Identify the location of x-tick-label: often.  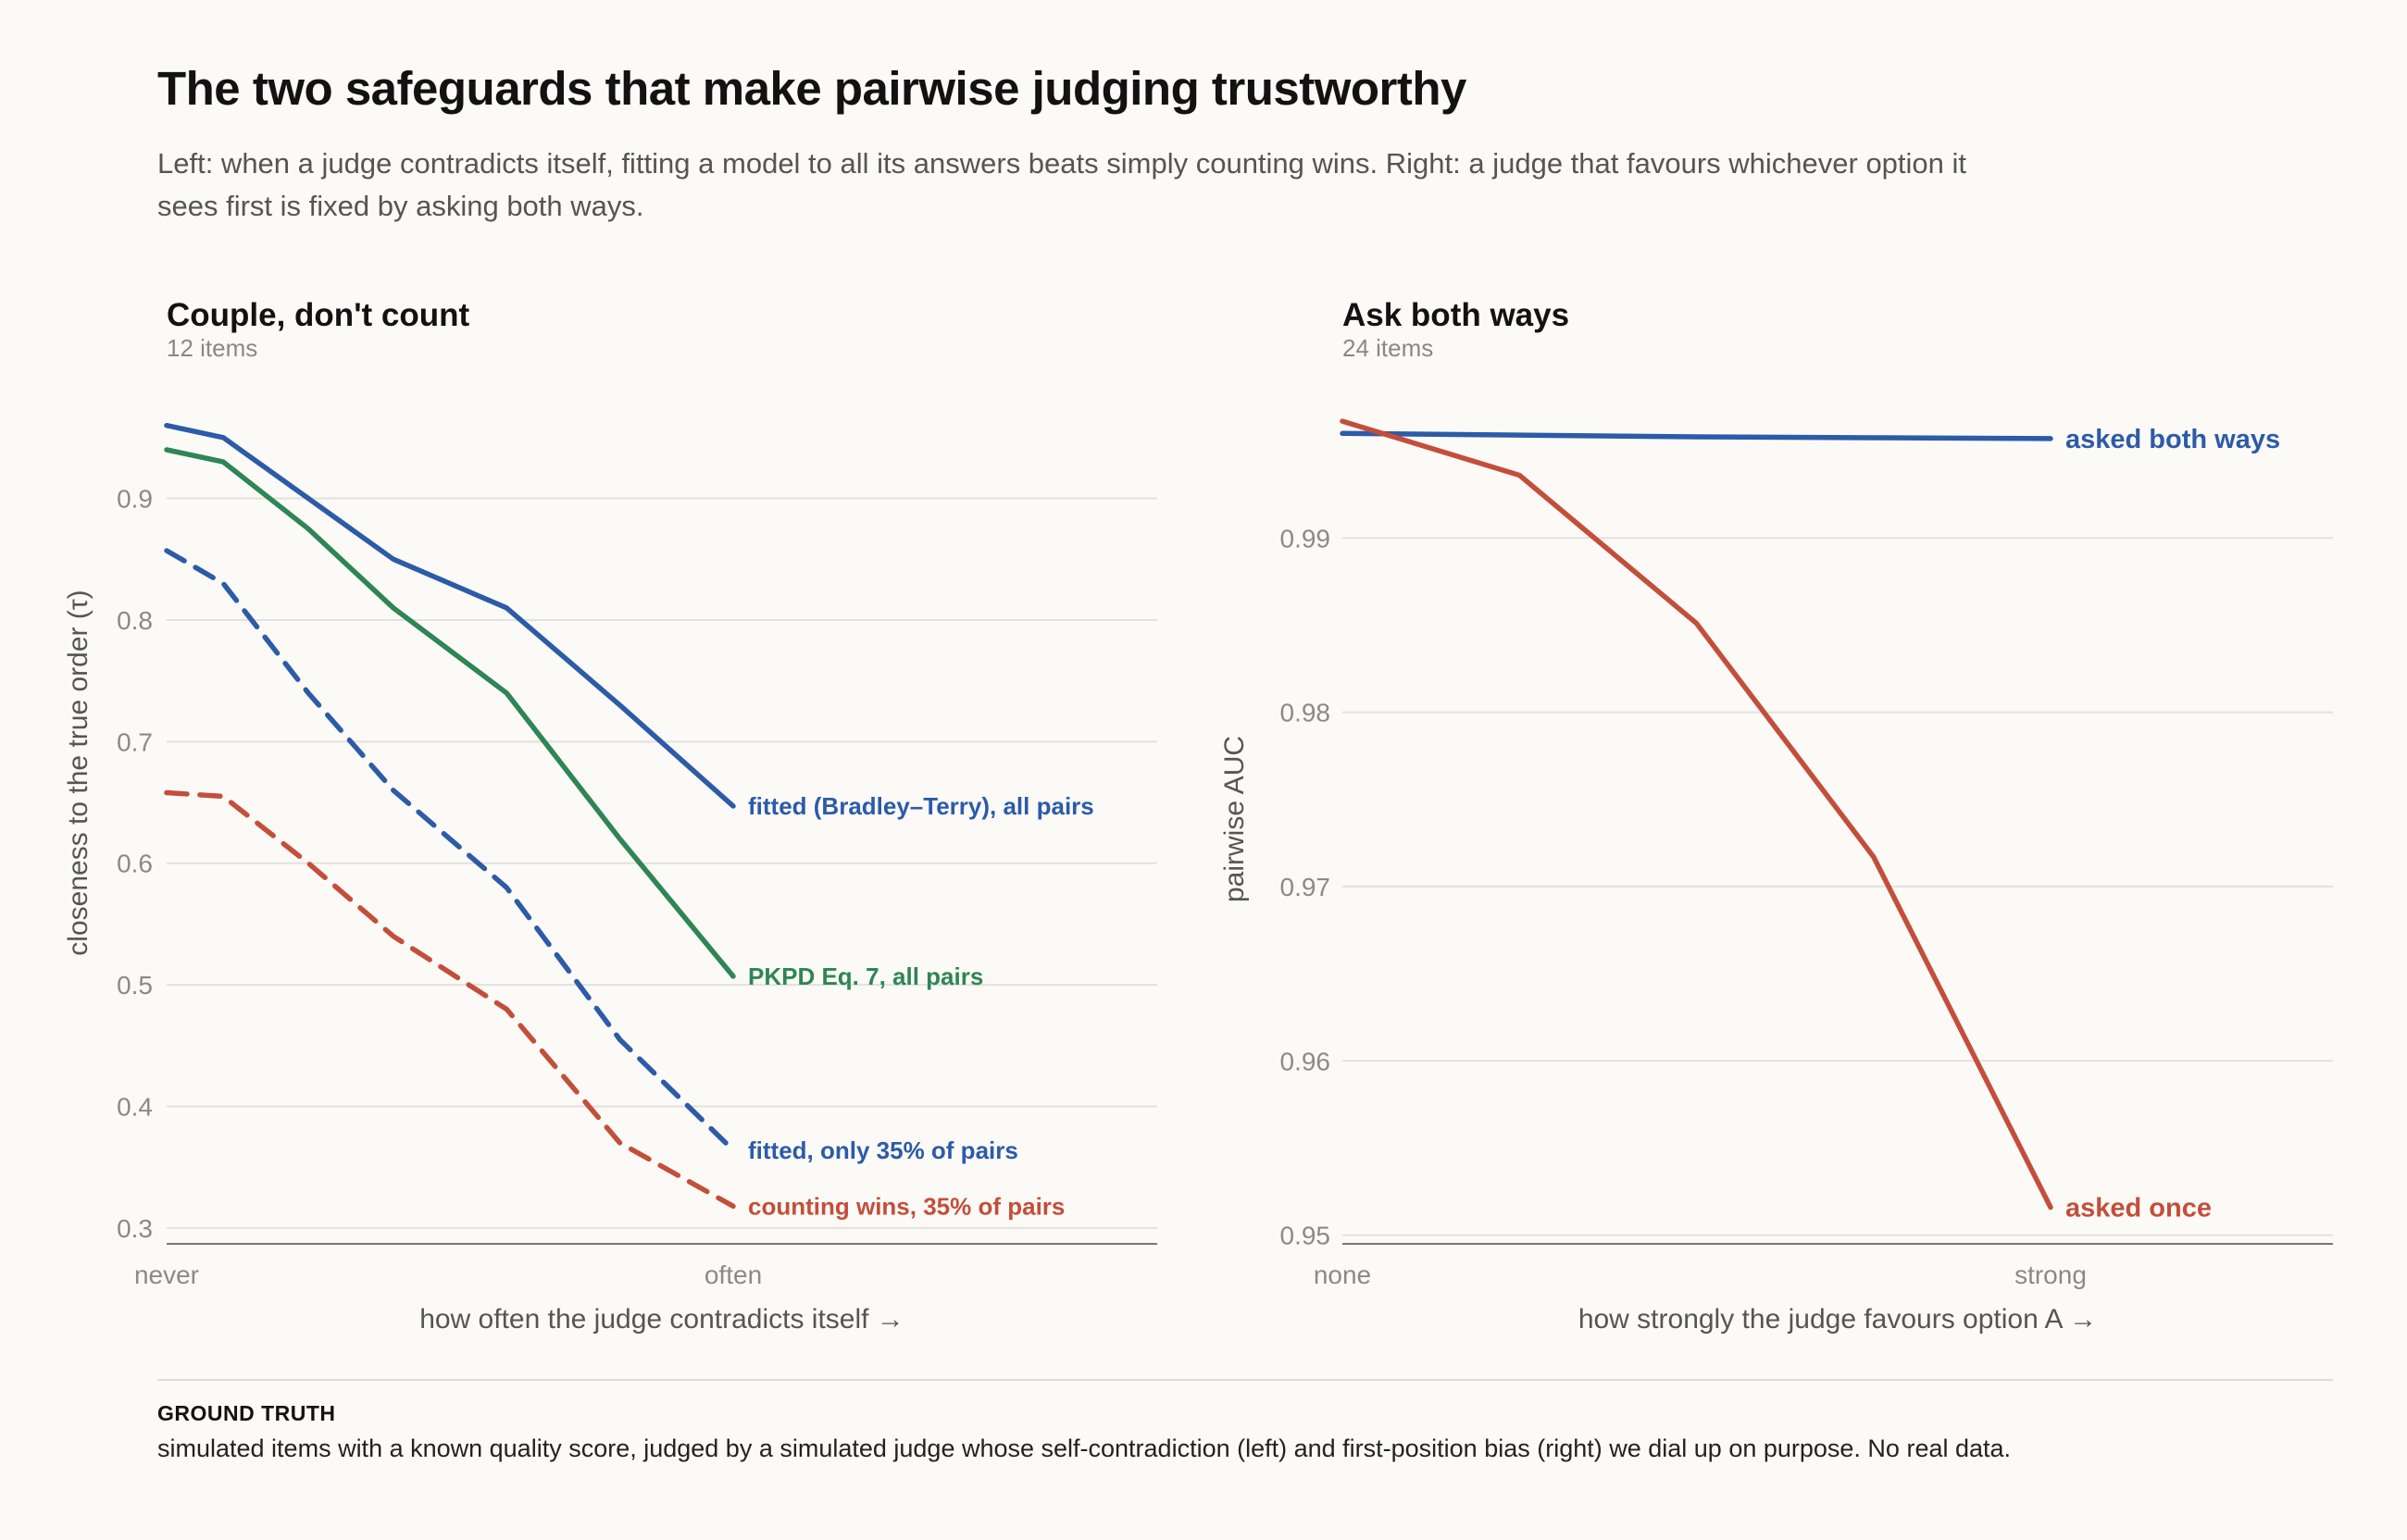
(733, 1275).